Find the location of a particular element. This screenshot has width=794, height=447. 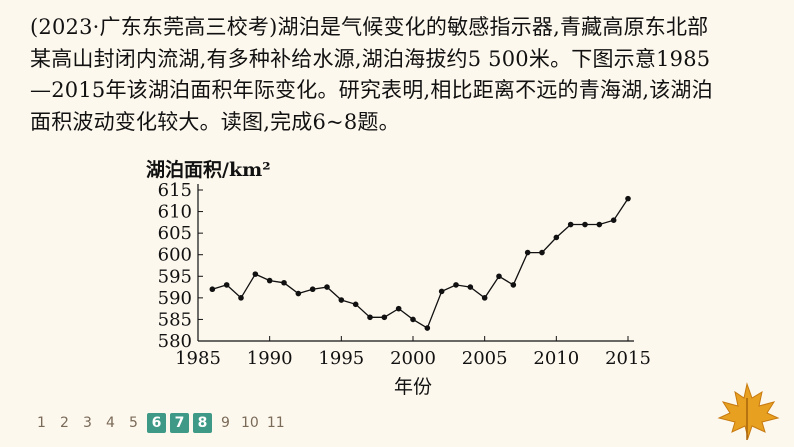

x-tick-label: 1995 is located at coordinates (341, 358).